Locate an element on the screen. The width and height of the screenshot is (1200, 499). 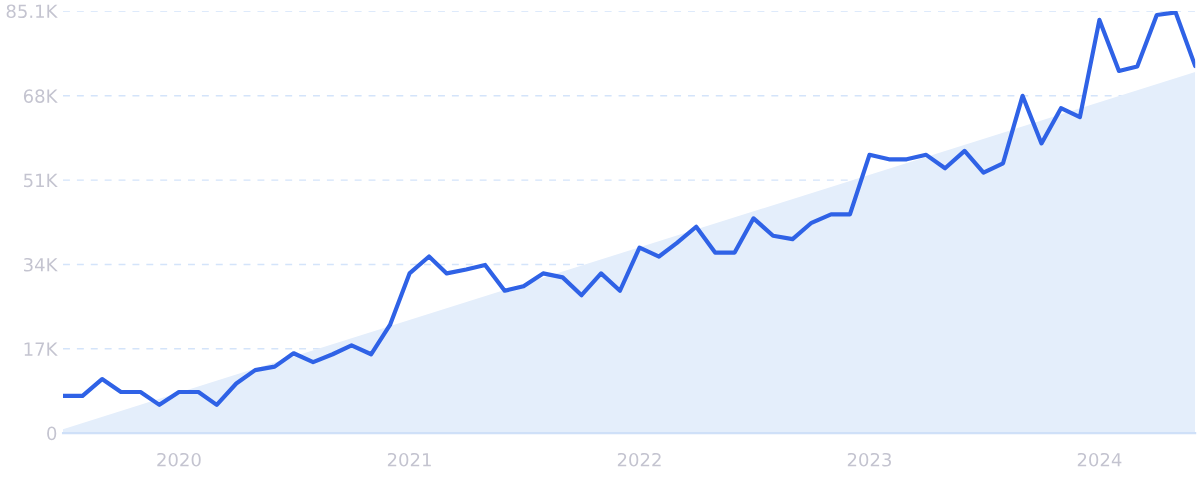
x-tick-label: 2022 is located at coordinates (639, 459).